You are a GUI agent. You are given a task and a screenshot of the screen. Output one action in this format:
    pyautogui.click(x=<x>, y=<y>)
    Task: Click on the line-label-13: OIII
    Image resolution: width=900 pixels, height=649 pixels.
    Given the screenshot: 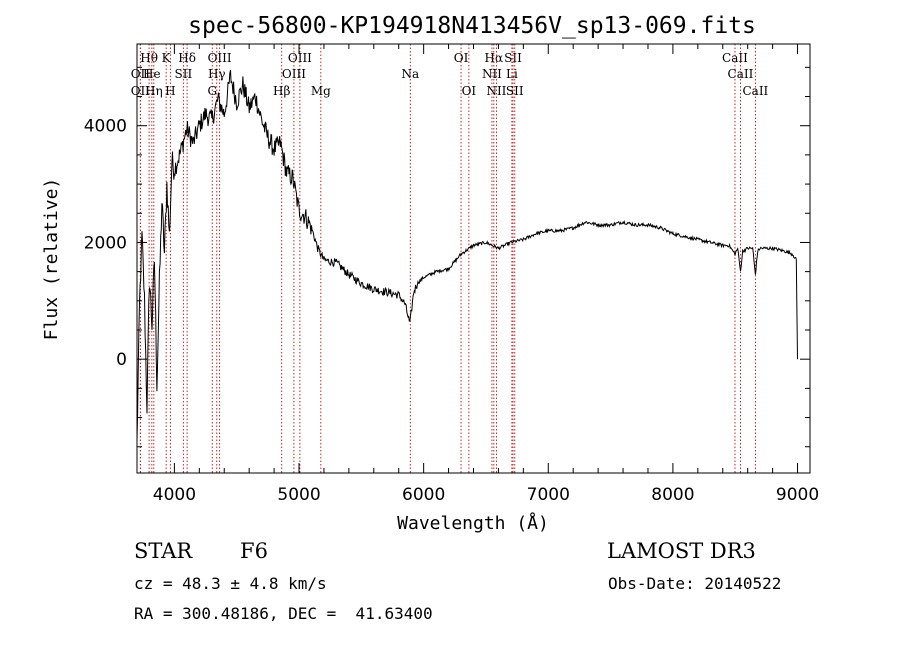 What is the action you would take?
    pyautogui.click(x=294, y=74)
    